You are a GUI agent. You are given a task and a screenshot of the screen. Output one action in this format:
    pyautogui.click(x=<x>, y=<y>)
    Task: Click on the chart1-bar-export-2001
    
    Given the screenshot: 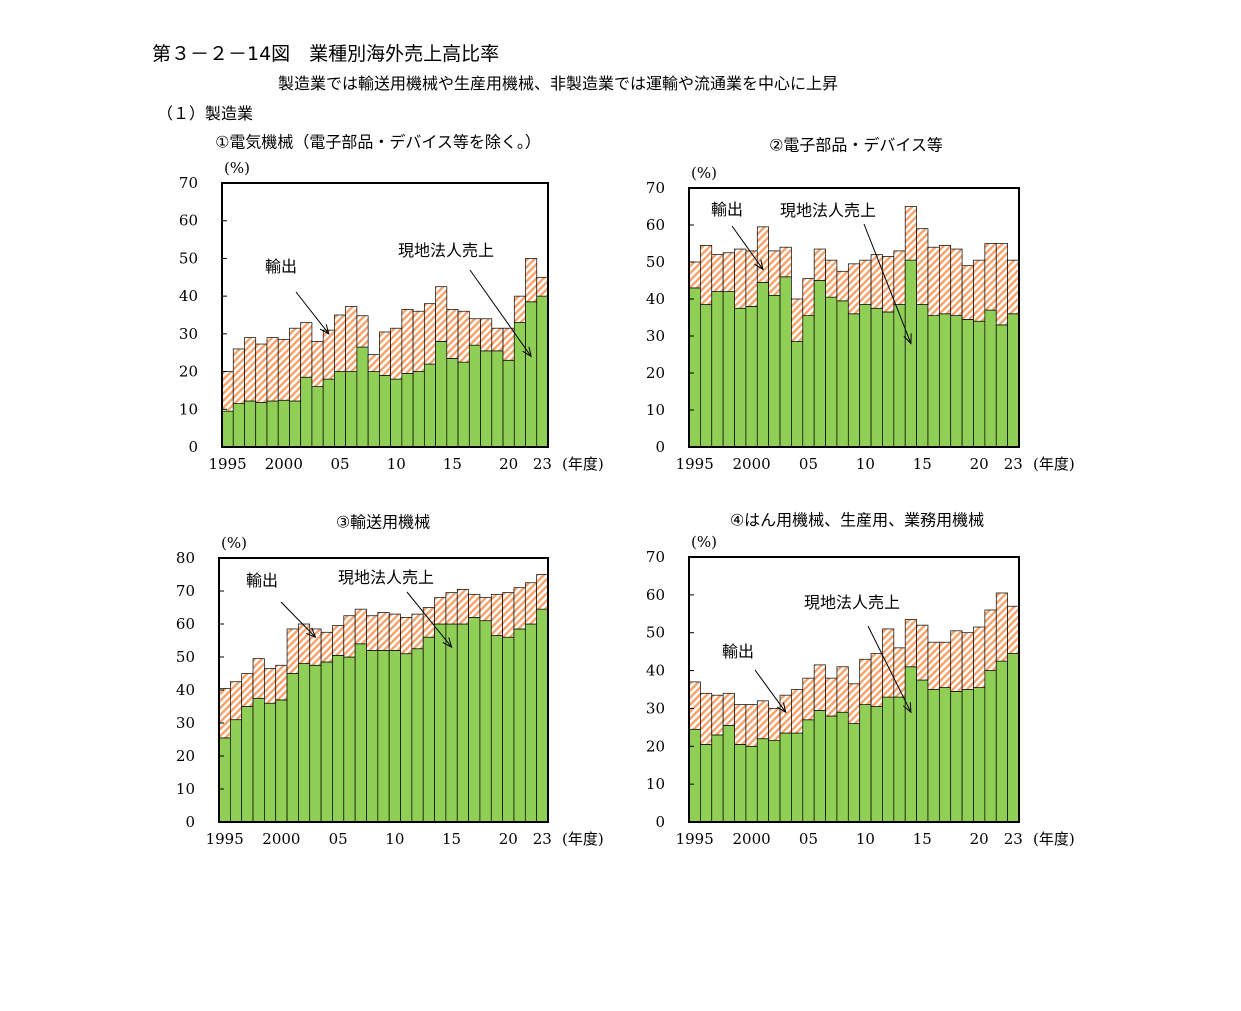 What is the action you would take?
    pyautogui.click(x=295, y=364)
    